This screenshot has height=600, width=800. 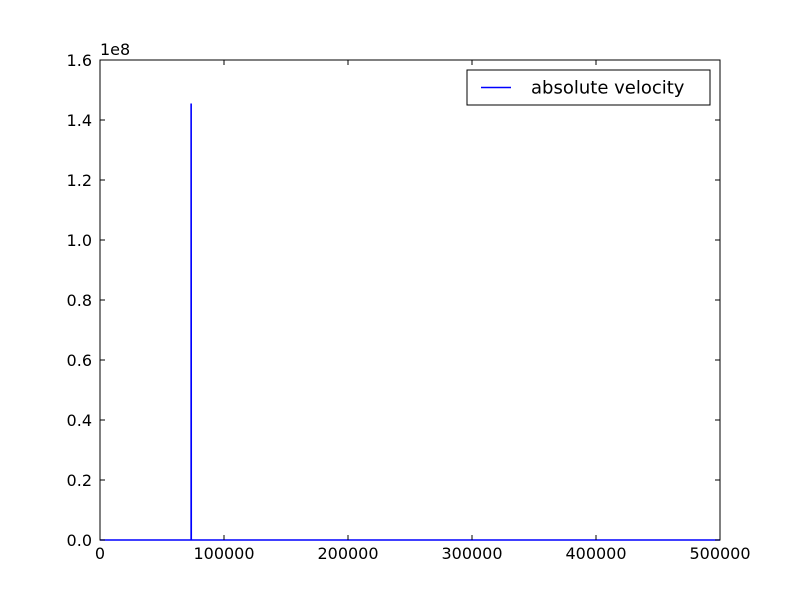 I want to click on x-tick-label: 300000, so click(x=471, y=553).